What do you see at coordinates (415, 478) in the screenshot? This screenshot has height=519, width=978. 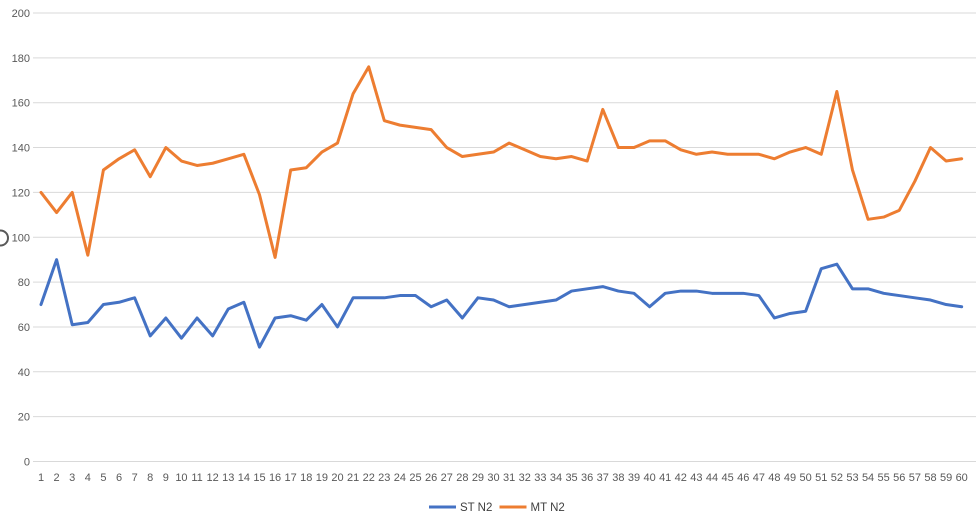 I see `x-tick-label: 25` at bounding box center [415, 478].